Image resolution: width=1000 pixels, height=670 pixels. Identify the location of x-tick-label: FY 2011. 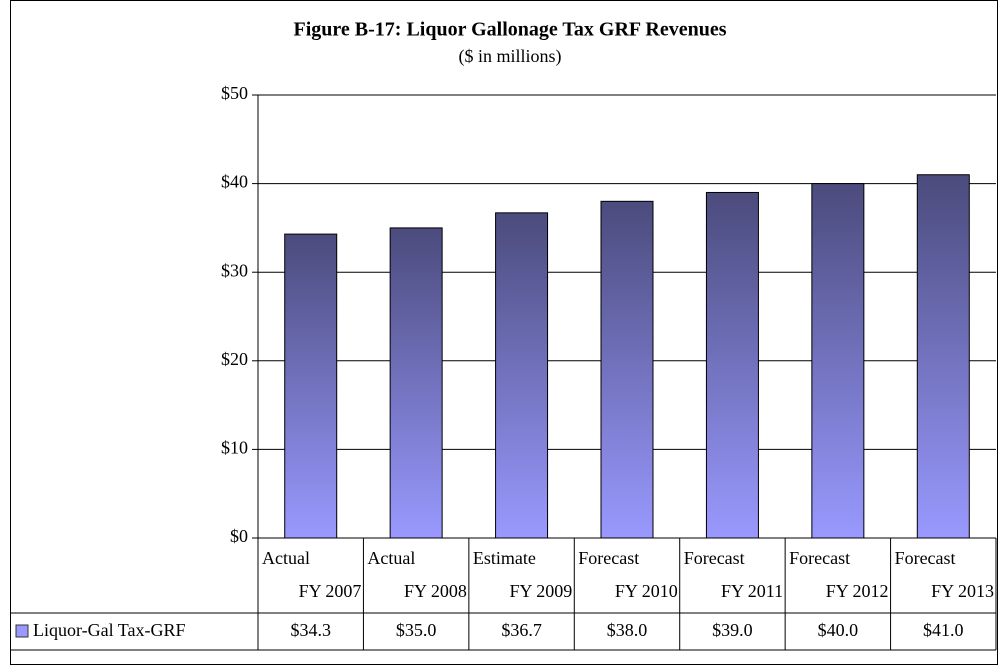
(752, 591).